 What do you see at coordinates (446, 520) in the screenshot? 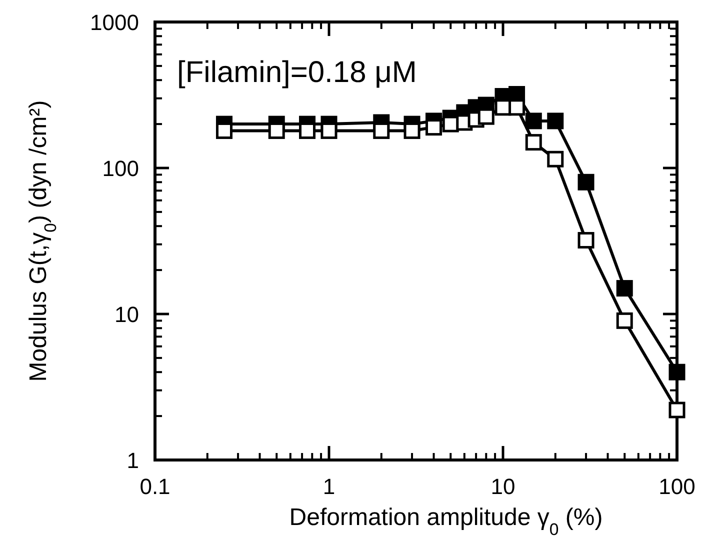
I see `x-axis-title: Deformation amplitude γ$_{0}$ (%)` at bounding box center [446, 520].